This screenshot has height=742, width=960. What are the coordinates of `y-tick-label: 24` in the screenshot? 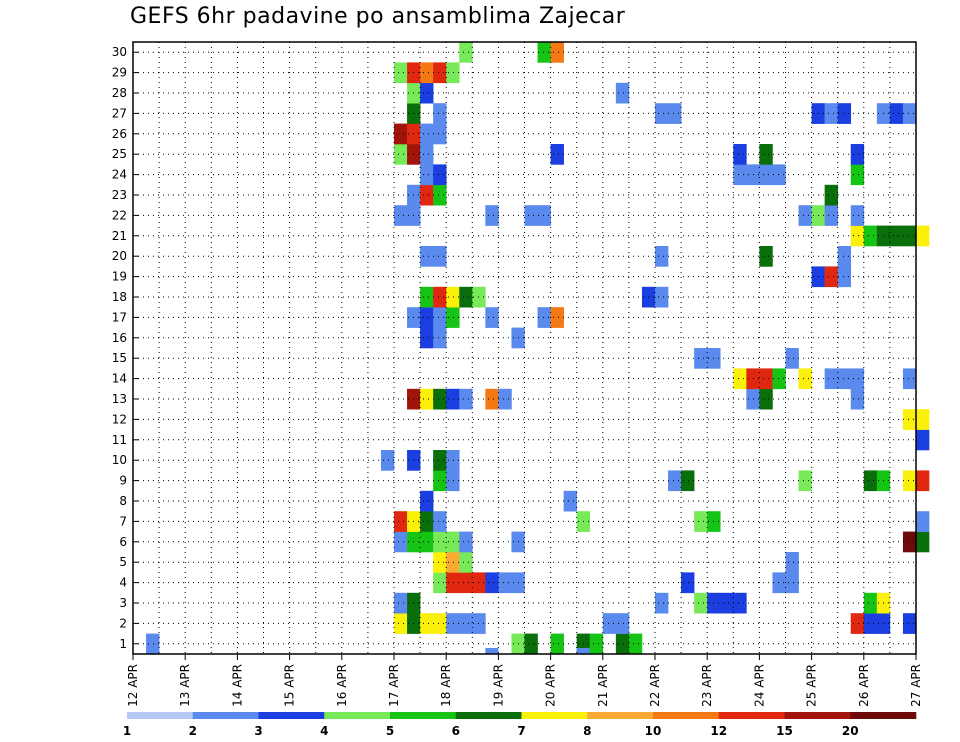 It's located at (119, 175).